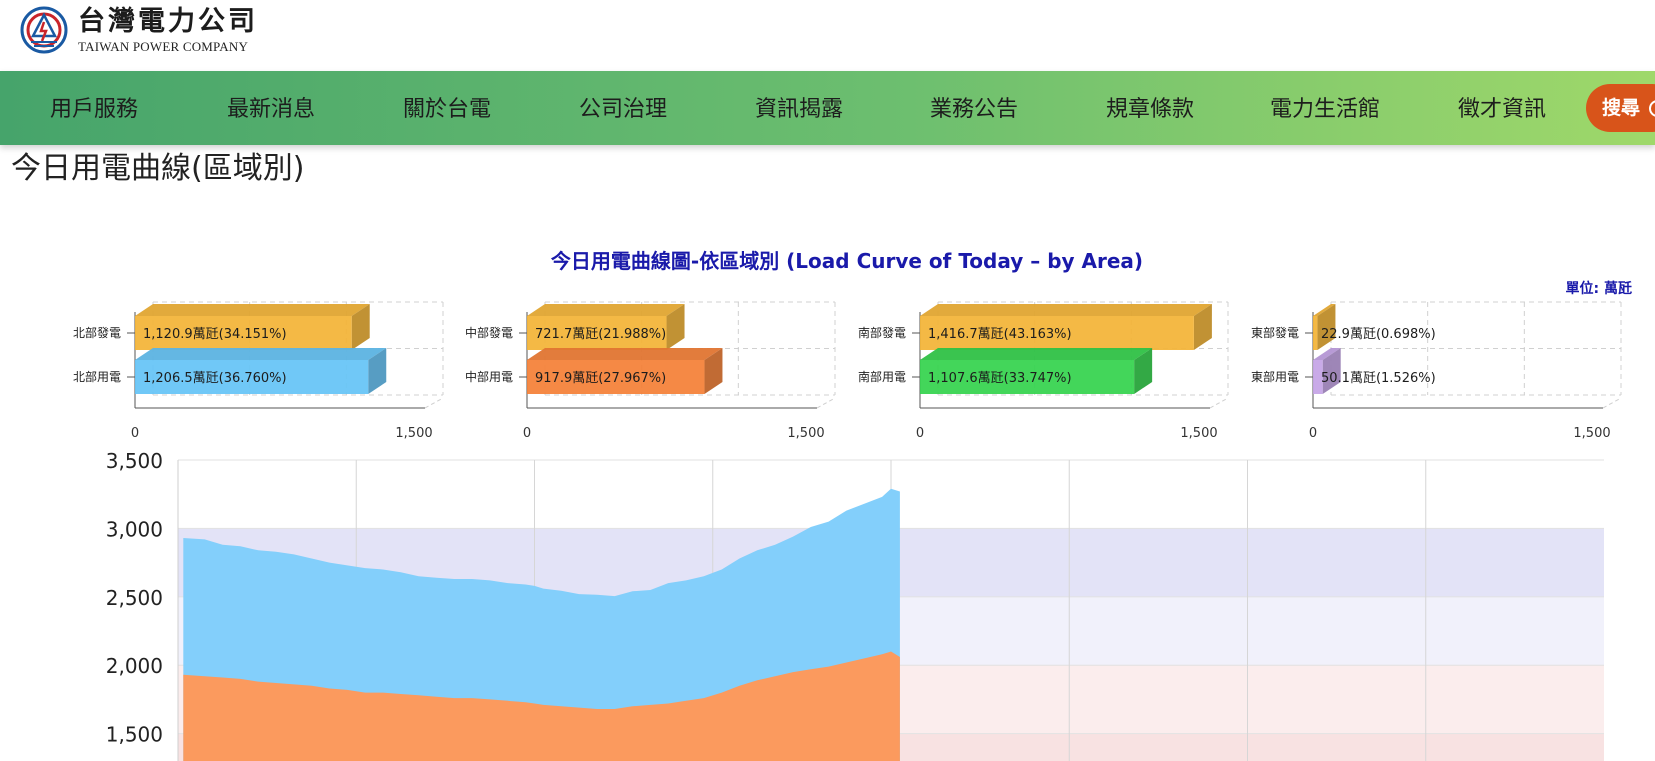 The height and width of the screenshot is (761, 1655). What do you see at coordinates (134, 529) in the screenshot?
I see `y-tick-label-1: 3,000` at bounding box center [134, 529].